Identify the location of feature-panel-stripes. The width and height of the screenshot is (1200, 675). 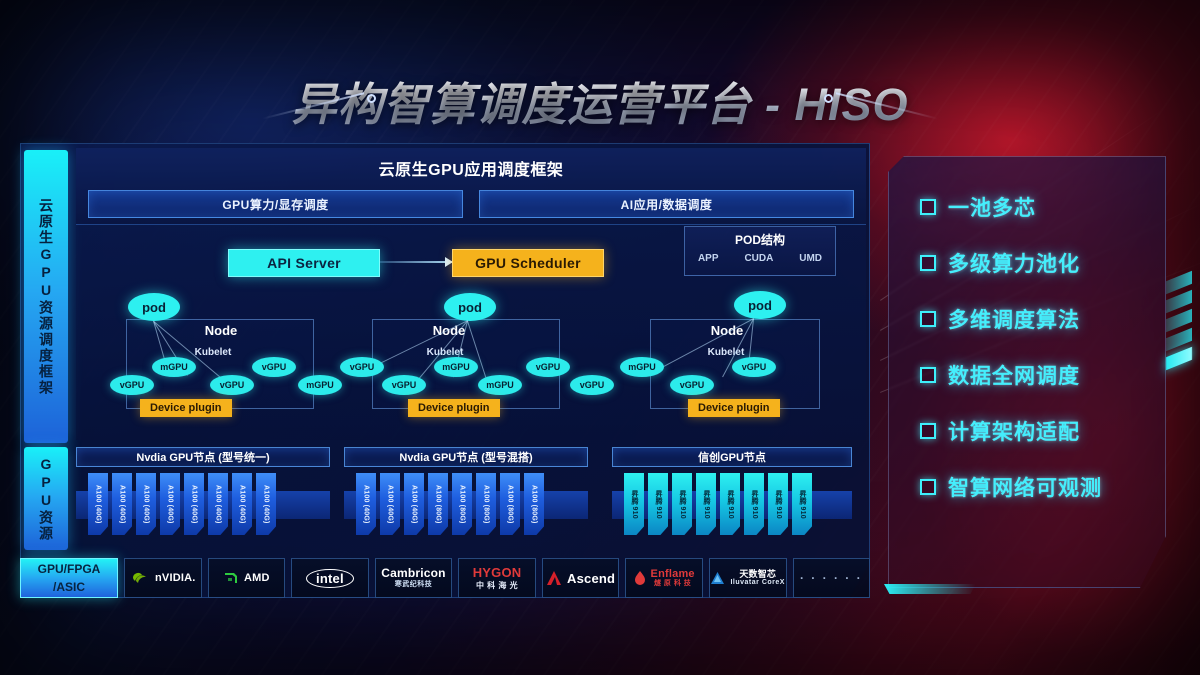
(1179, 330).